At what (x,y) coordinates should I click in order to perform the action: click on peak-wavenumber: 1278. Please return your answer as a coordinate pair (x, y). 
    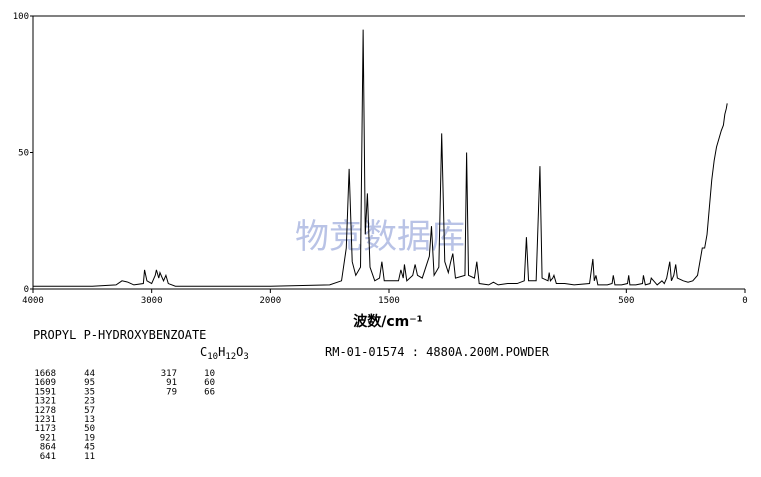
    Looking at the image, I should click on (45, 411).